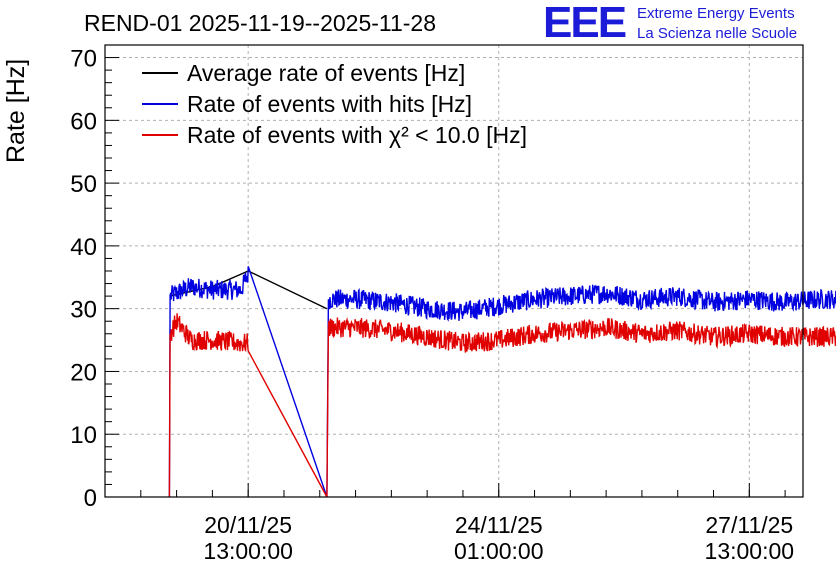 This screenshot has width=836, height=572. I want to click on x-tick-label-date: 27/11/25, so click(749, 525).